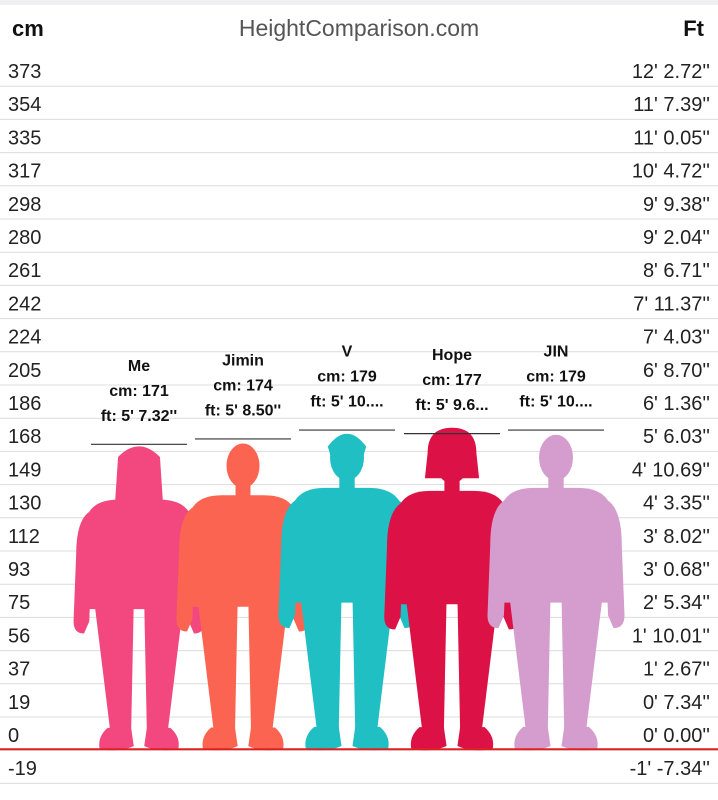  What do you see at coordinates (139, 366) in the screenshot?
I see `person-name: Me` at bounding box center [139, 366].